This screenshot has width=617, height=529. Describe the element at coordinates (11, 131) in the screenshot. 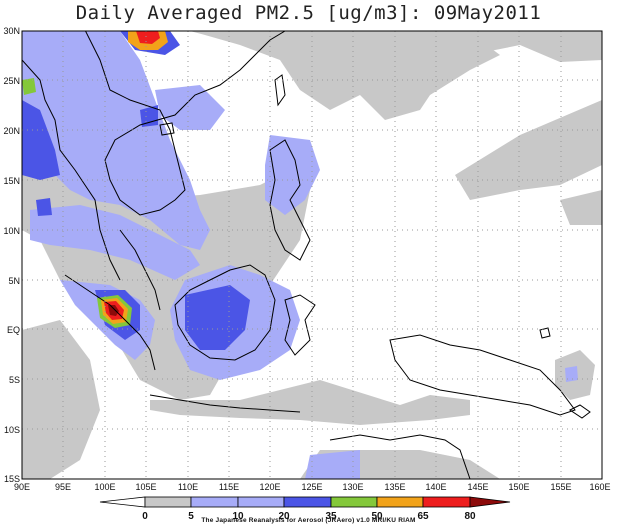

I see `lat-tick: 20N` at that location.